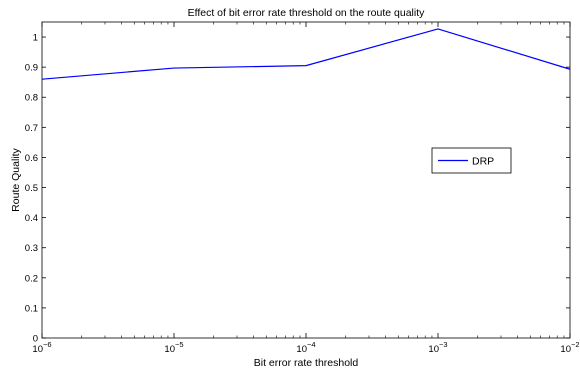 The image size is (580, 369). What do you see at coordinates (31, 188) in the screenshot?
I see `y-tick-label: 0.5` at bounding box center [31, 188].